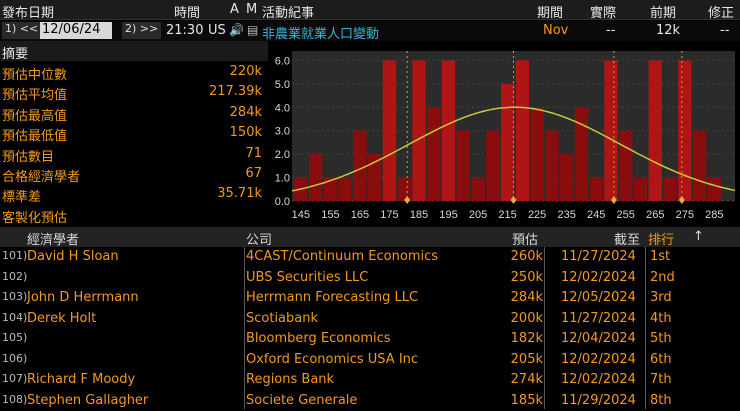  What do you see at coordinates (259, 240) in the screenshot?
I see `col-company: 公司` at bounding box center [259, 240].